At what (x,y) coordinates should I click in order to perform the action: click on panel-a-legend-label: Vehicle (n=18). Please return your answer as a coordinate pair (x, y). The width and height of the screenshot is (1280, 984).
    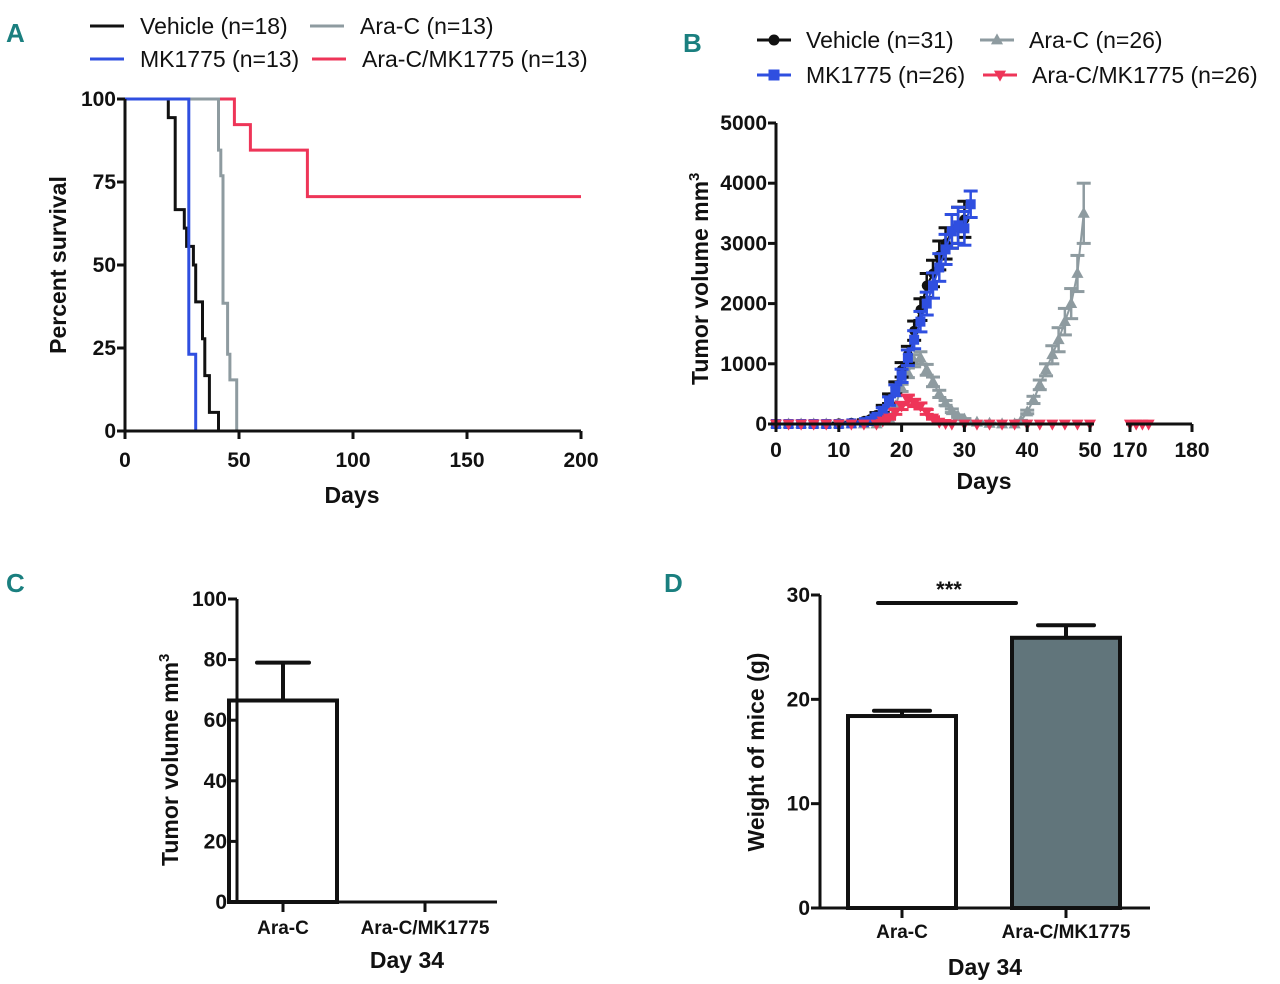
    Looking at the image, I should click on (214, 26).